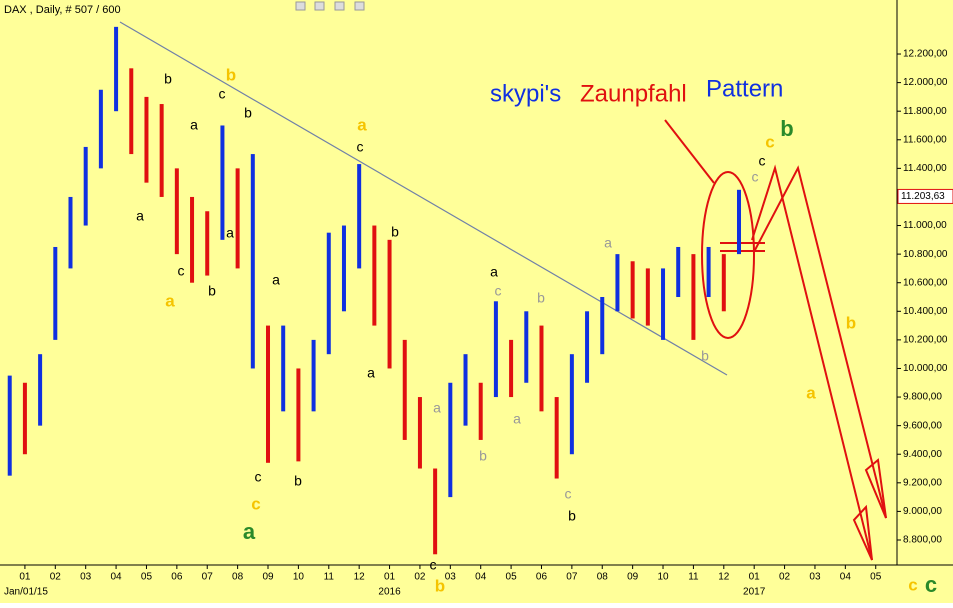 The image size is (953, 608). What do you see at coordinates (26, 592) in the screenshot?
I see `x-period-label: Jan/01/15` at bounding box center [26, 592].